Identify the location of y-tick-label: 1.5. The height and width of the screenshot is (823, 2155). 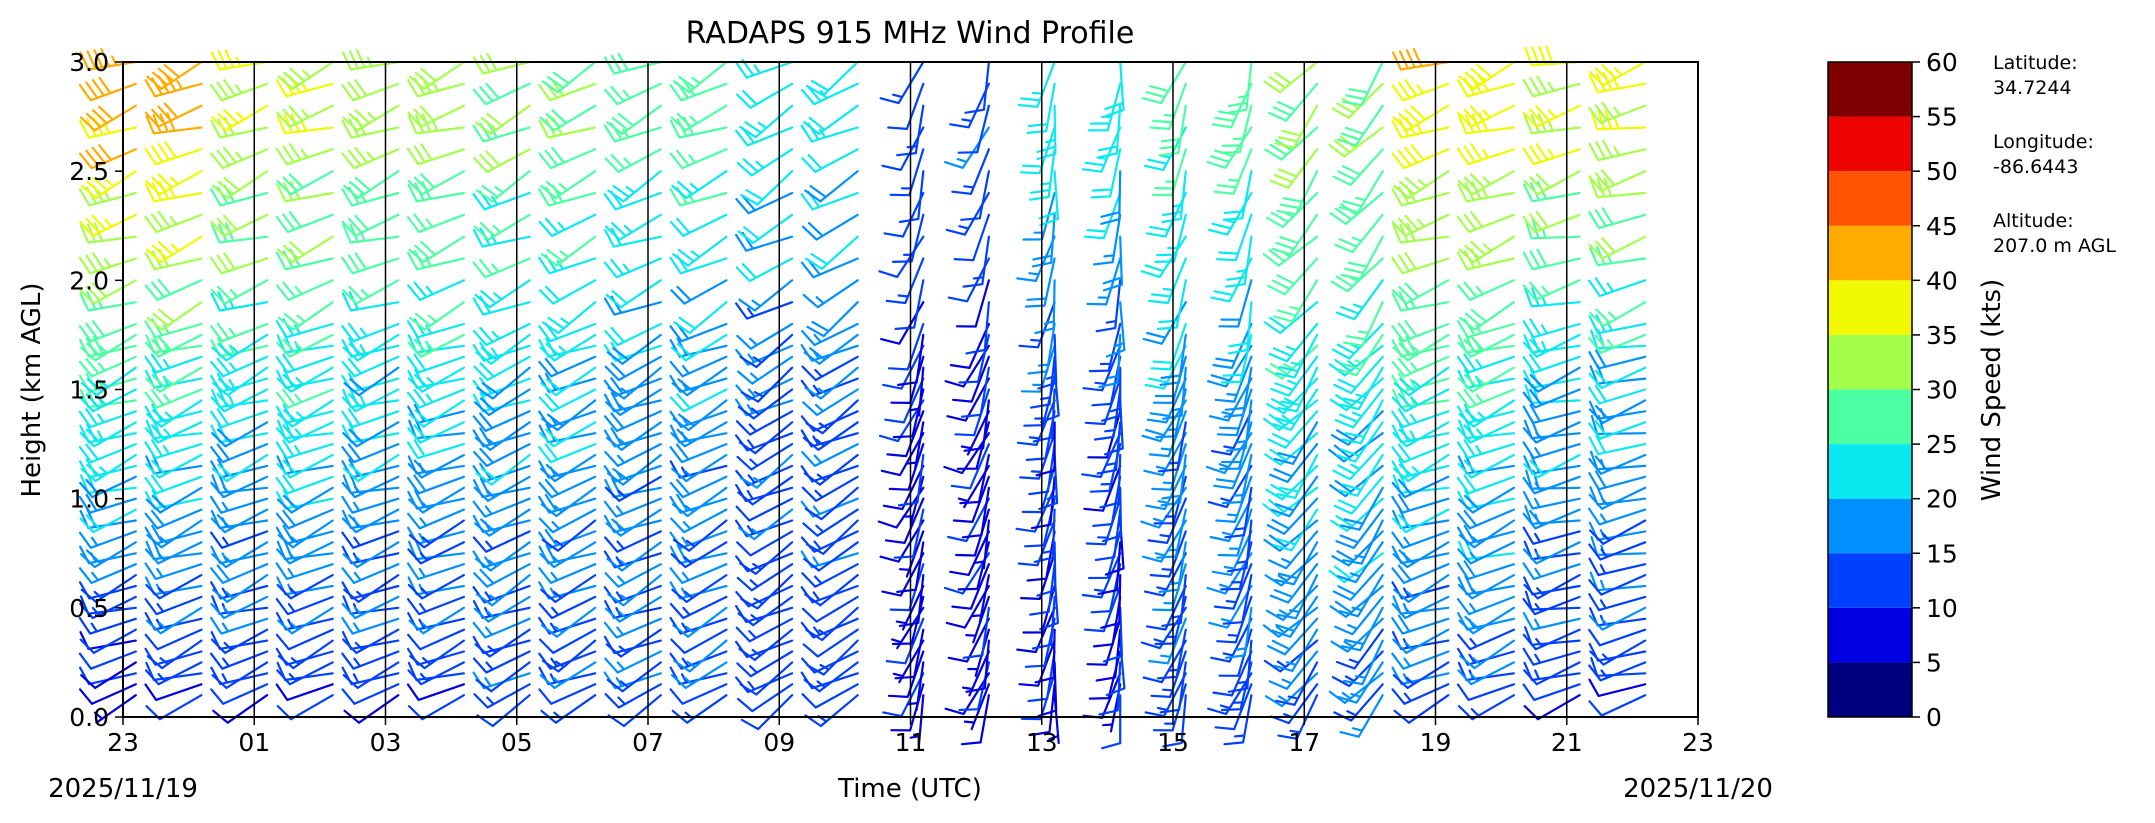
(89, 390).